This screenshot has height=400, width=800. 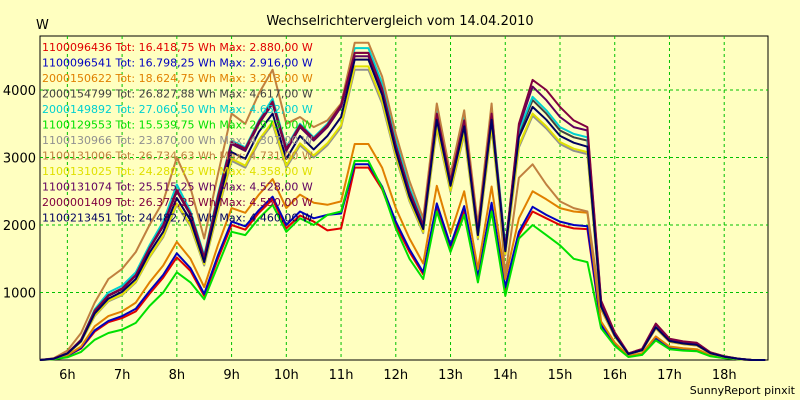 I want to click on x-tick-label: 6h, so click(x=67, y=375).